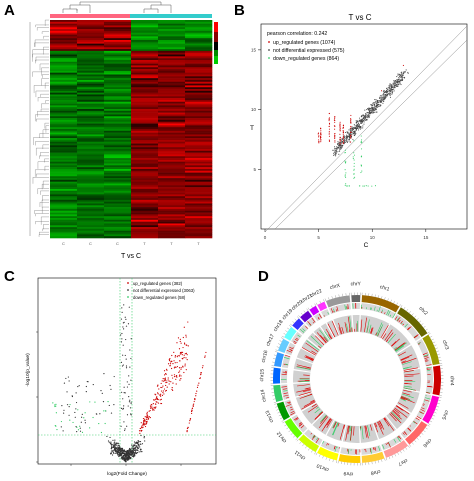 The image size is (474, 481). I want to click on legend-up: up_regulated genes (1074), so click(304, 43).